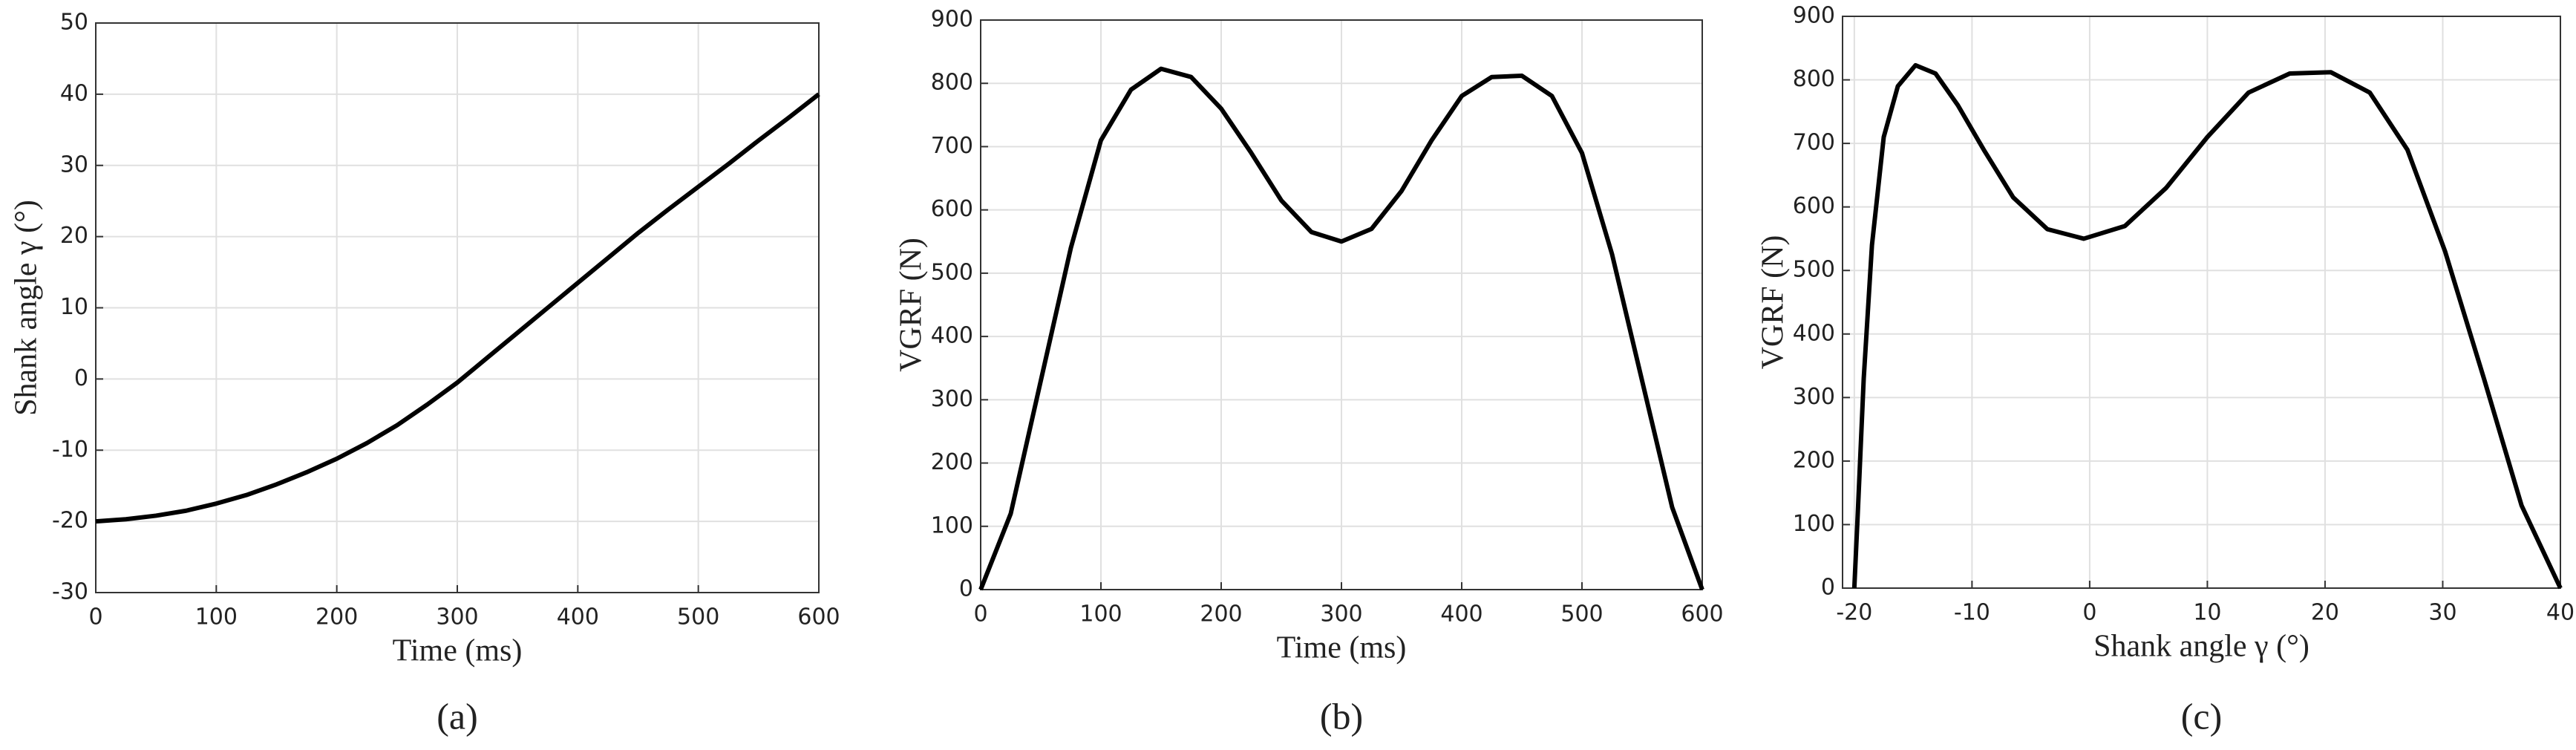 Image resolution: width=2576 pixels, height=750 pixels. I want to click on x-tick-label: -20, so click(1854, 613).